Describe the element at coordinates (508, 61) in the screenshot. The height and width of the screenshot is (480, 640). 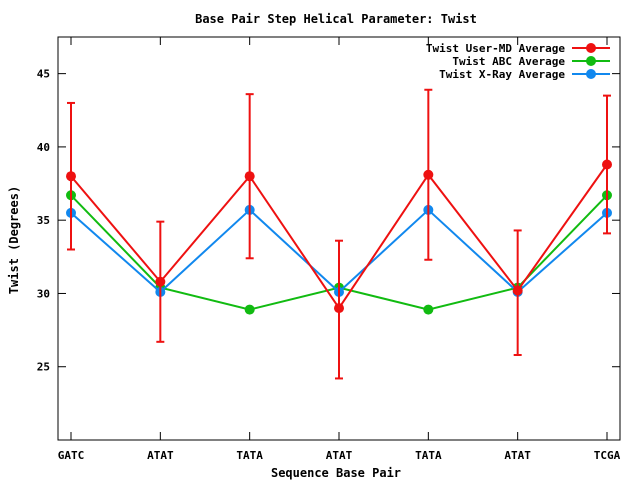
I see `legend-label: Twist ABC Average` at that location.